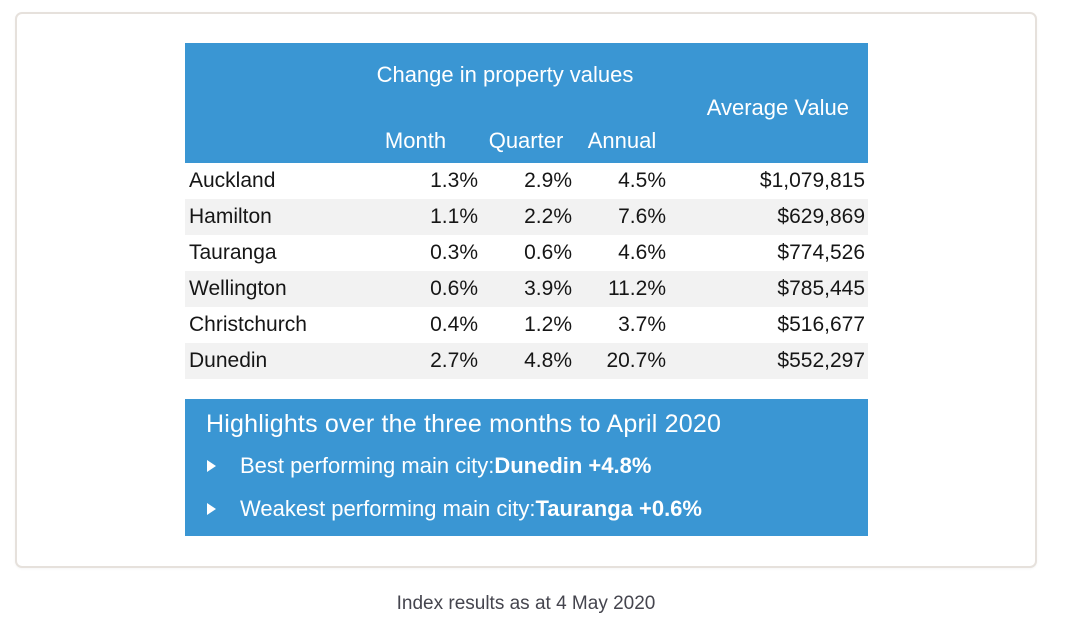  What do you see at coordinates (415, 140) in the screenshot?
I see `column-header-month: Month` at bounding box center [415, 140].